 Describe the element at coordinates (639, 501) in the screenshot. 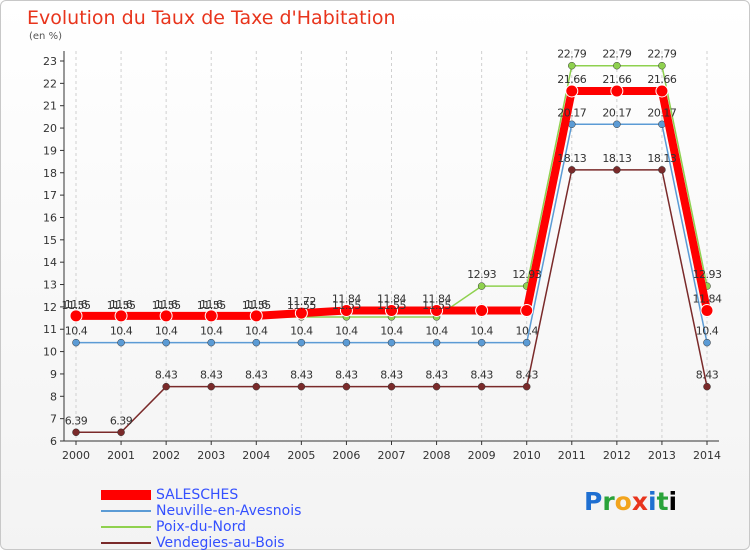

I see `logo-letter: x` at that location.